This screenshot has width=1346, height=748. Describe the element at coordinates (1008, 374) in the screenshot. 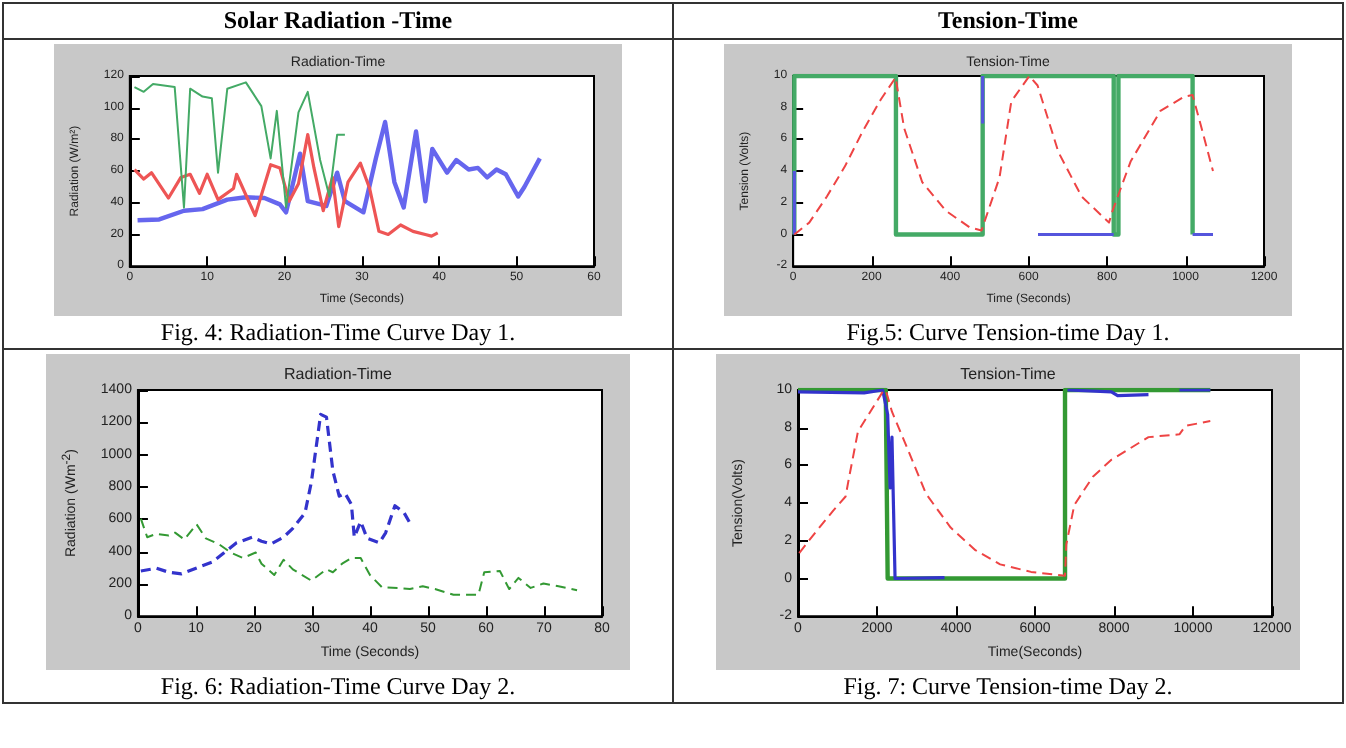

I see `chart-title: Tension-Time` at that location.